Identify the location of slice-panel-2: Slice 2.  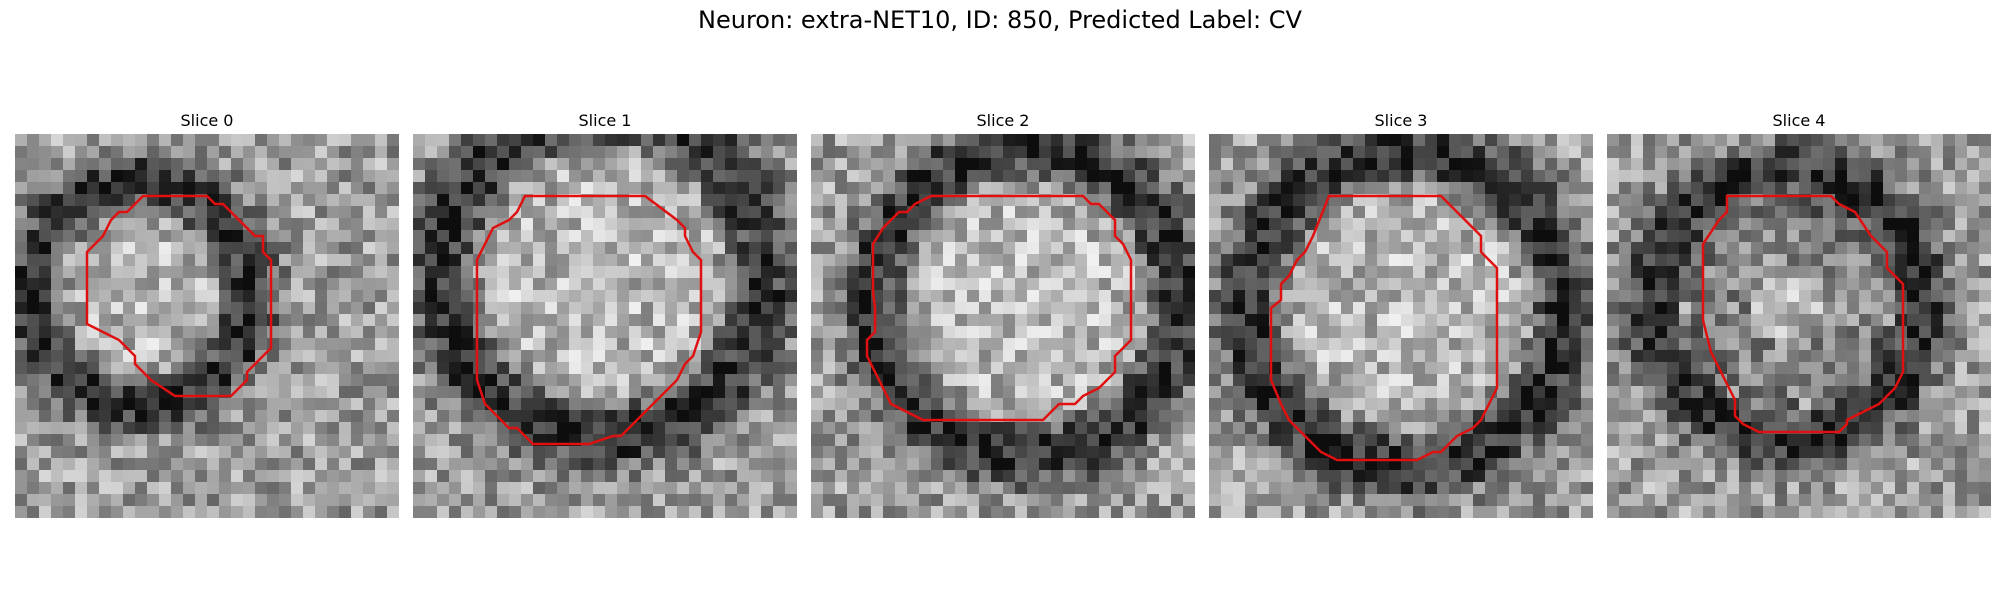
(1003, 313).